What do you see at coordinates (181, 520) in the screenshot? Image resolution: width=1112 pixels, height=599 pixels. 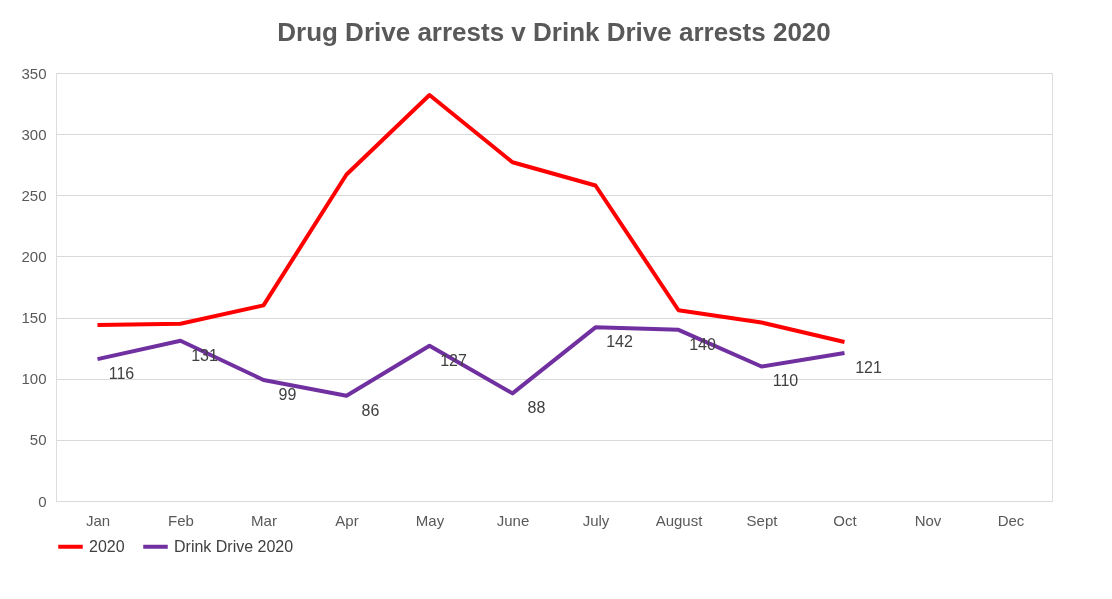 I see `x-tick-label: Feb` at bounding box center [181, 520].